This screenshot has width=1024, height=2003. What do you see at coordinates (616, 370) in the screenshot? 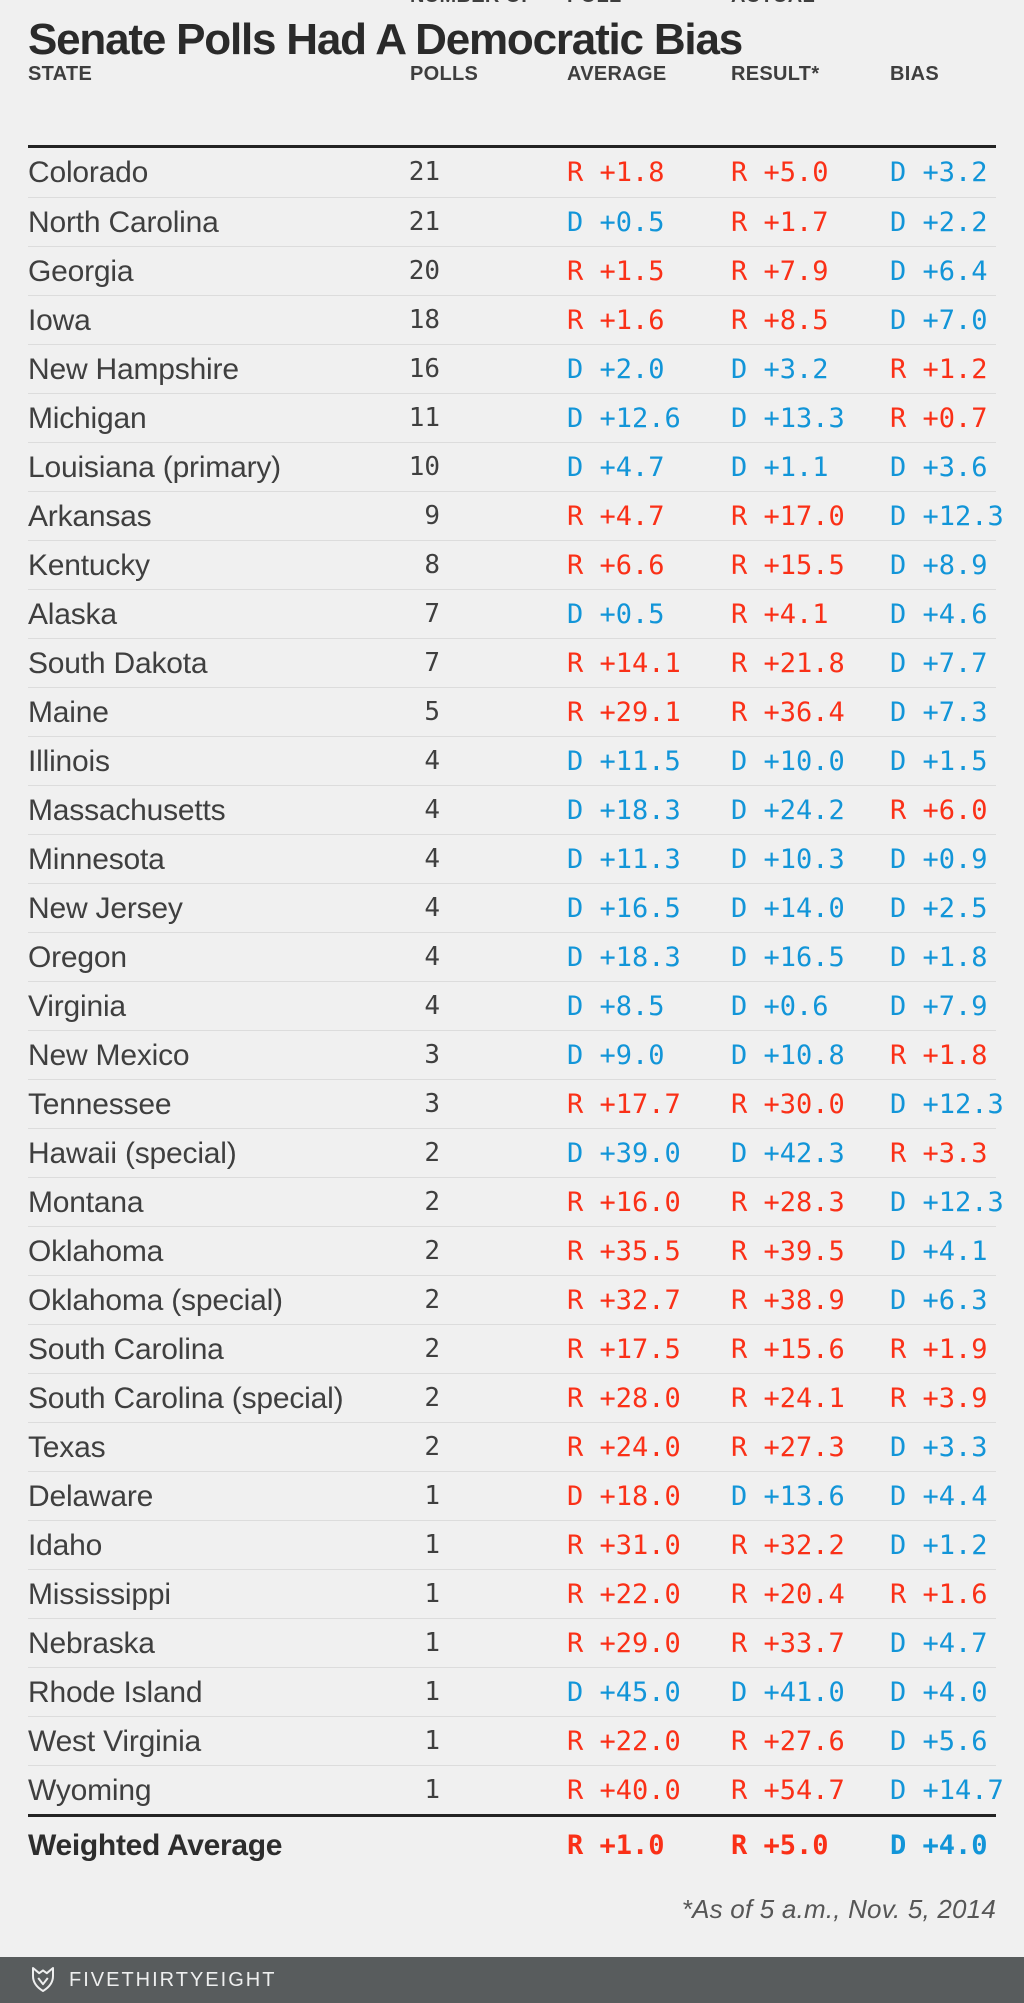
I see `poll-average-cell: D +2.0` at bounding box center [616, 370].